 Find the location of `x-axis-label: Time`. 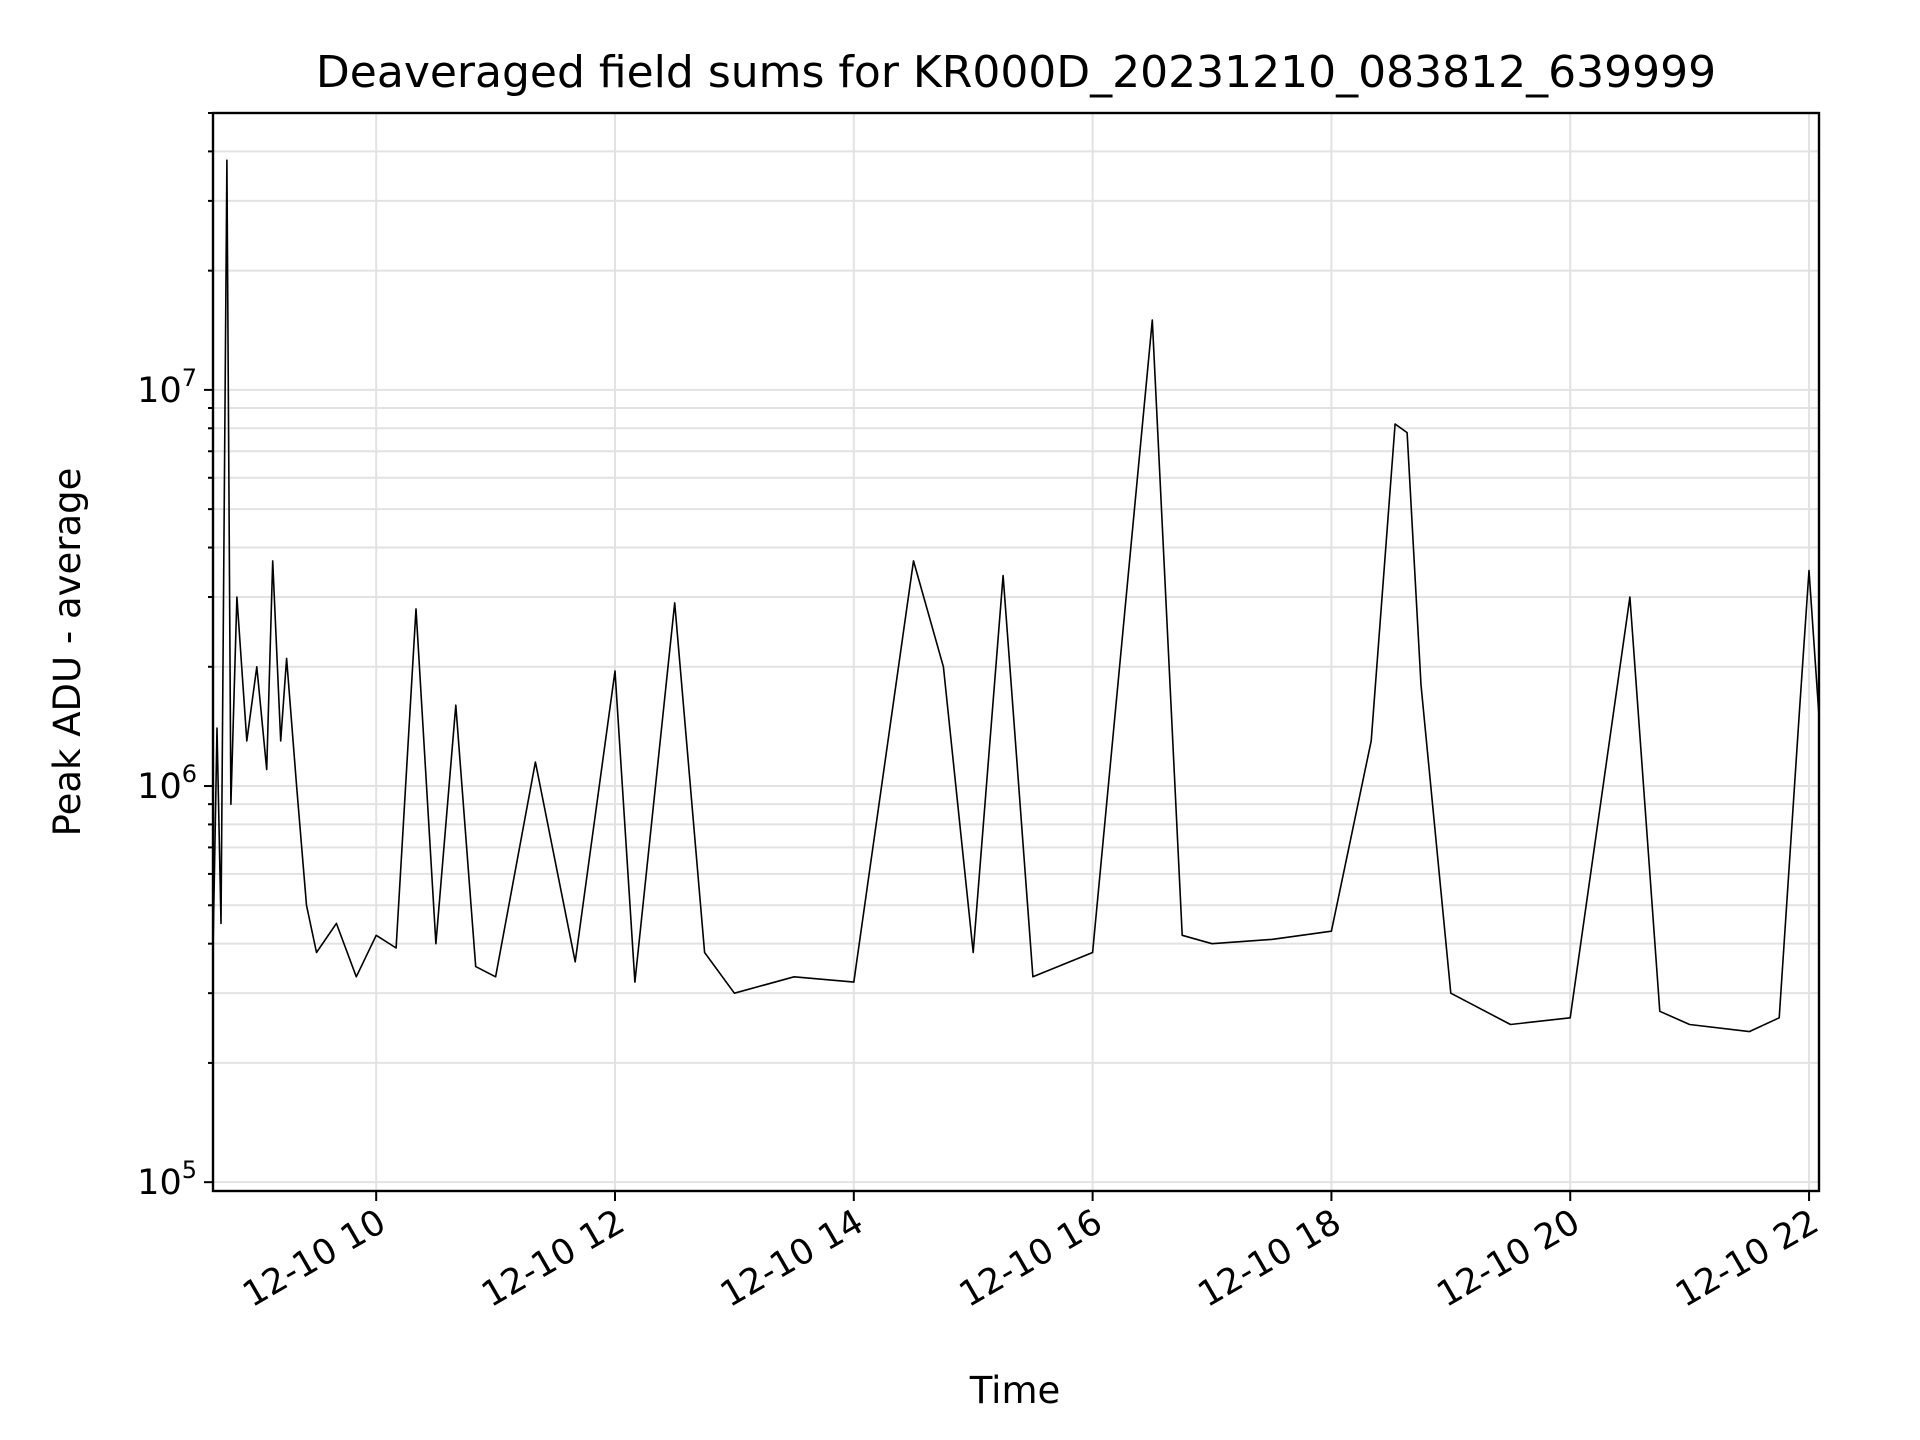

x-axis-label: Time is located at coordinates (1015, 1390).